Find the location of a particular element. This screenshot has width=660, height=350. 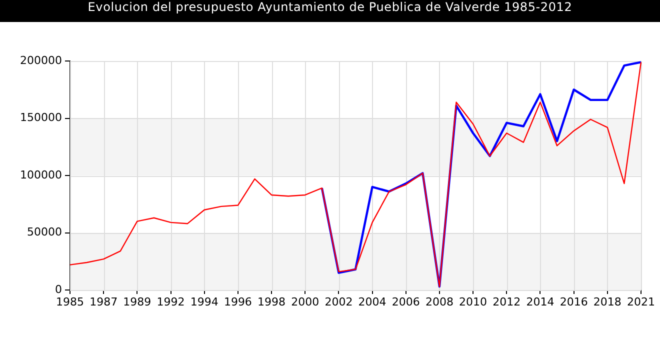

x-tick-label: 1989 is located at coordinates (137, 301).